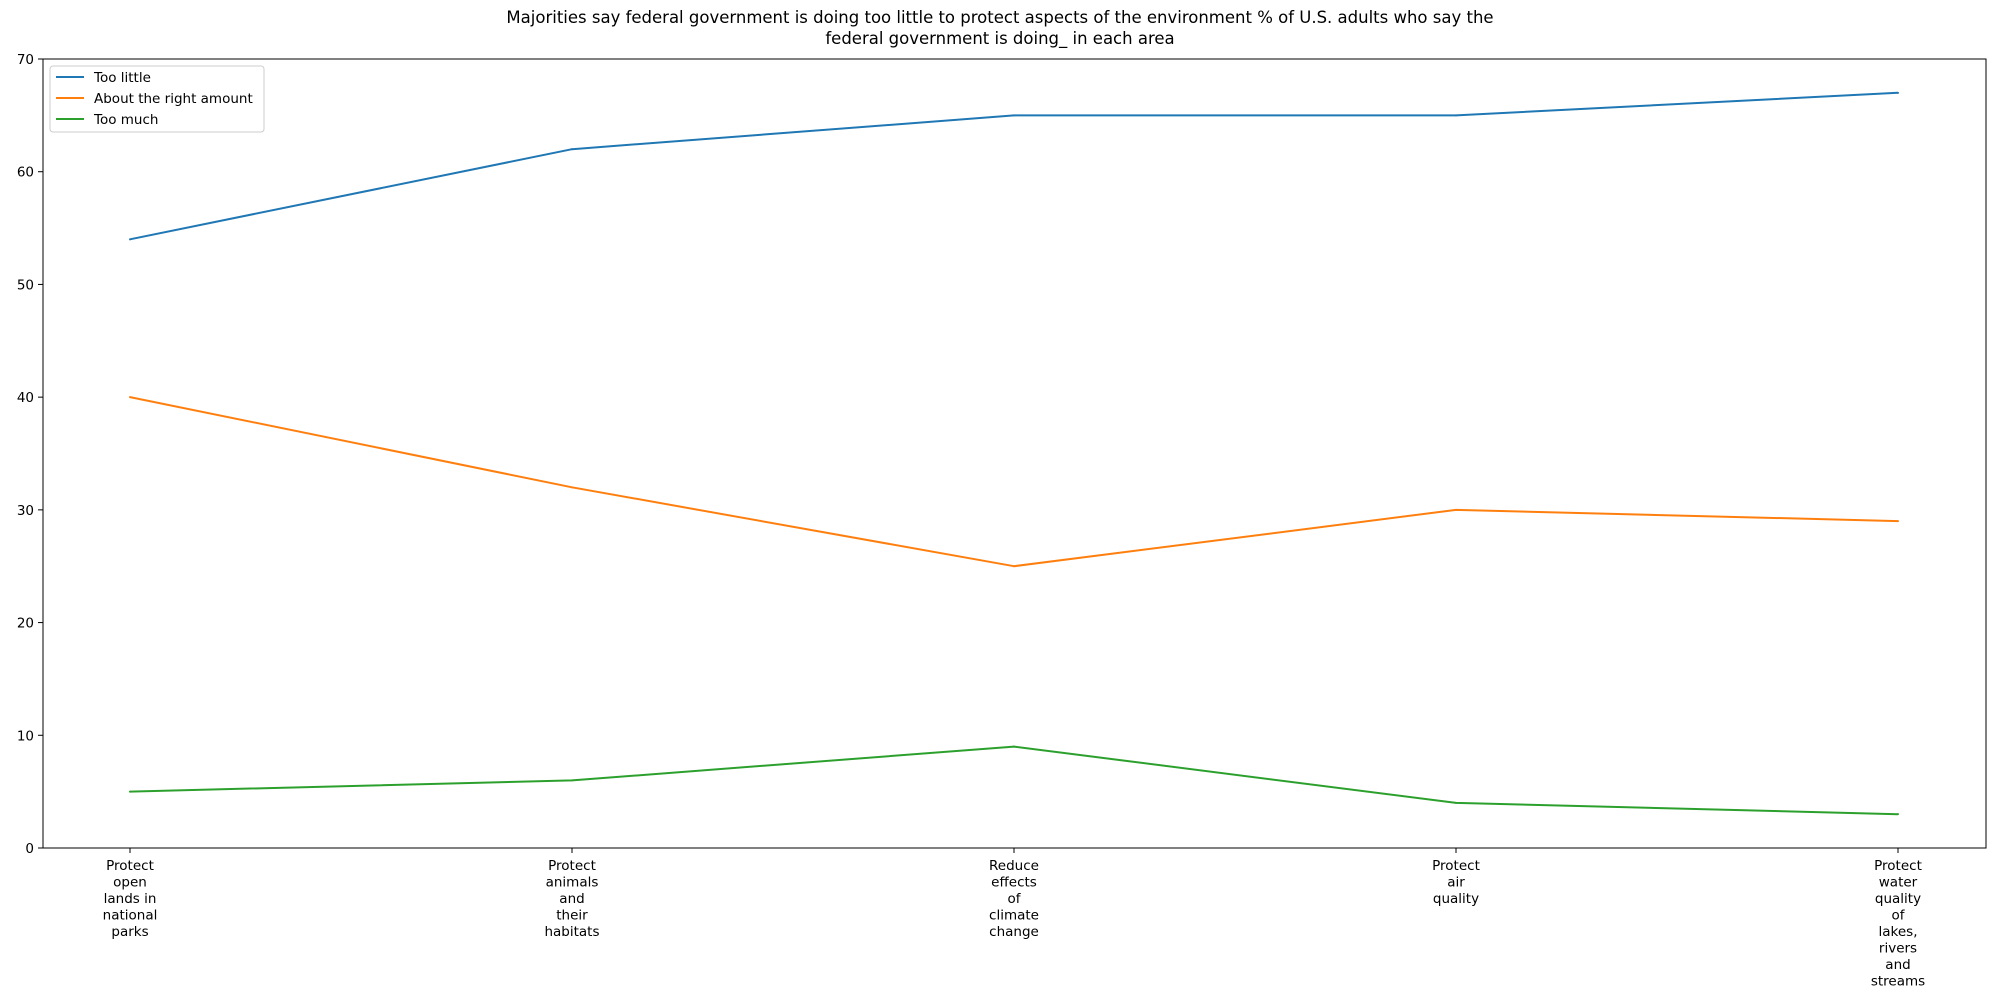 This screenshot has width=2000, height=1000. What do you see at coordinates (122, 78) in the screenshot?
I see `legend-entry: Too little` at bounding box center [122, 78].